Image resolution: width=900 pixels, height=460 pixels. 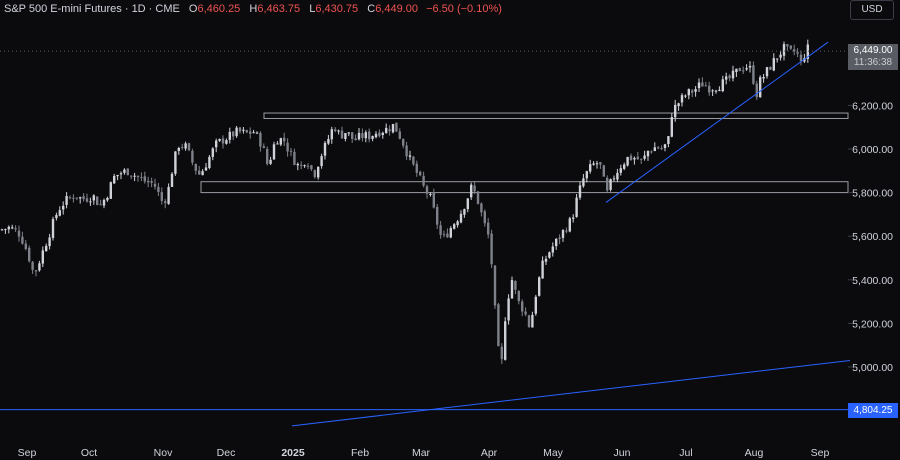 I want to click on low-value: 6,430.75, so click(x=337, y=9).